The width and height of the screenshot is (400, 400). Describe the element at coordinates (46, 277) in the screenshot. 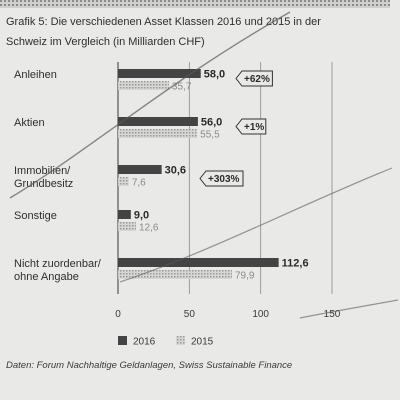

I see `category-label: ohne Angabe` at that location.